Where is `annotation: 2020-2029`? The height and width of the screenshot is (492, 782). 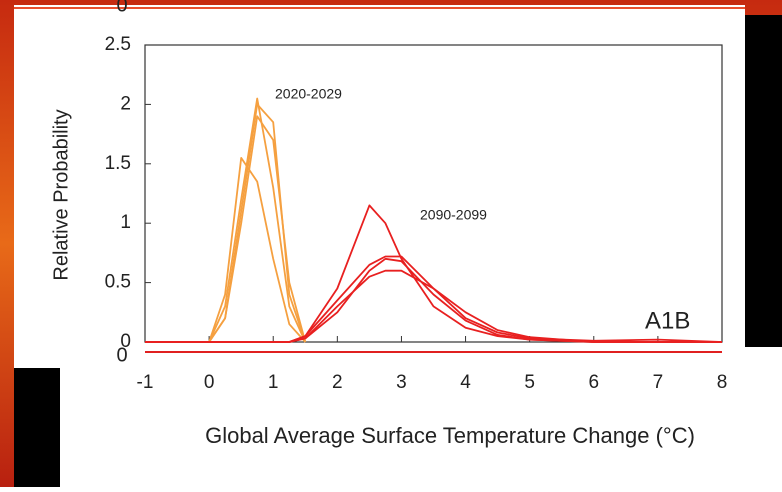 annotation: 2020-2029 is located at coordinates (308, 94).